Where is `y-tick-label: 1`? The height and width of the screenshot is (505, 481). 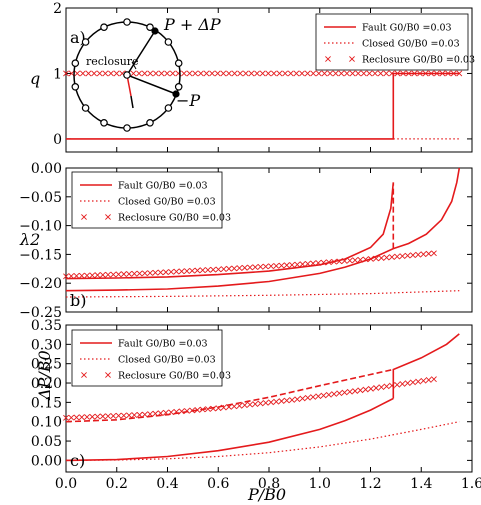 y-tick-label: 1 is located at coordinates (57, 74).